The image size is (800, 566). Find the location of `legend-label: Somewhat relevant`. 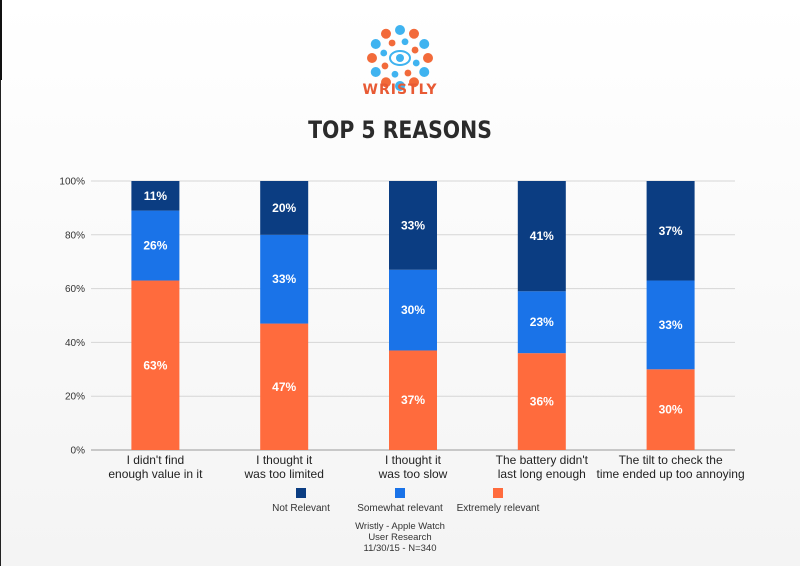

legend-label: Somewhat relevant is located at coordinates (400, 508).